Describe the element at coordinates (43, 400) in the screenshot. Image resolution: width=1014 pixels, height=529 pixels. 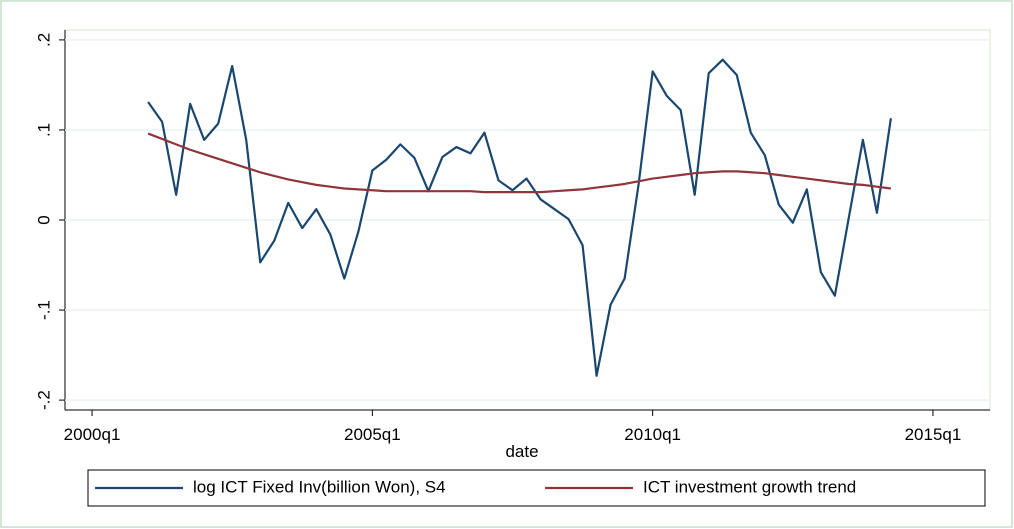
I see `y-tick-label: -.2` at that location.